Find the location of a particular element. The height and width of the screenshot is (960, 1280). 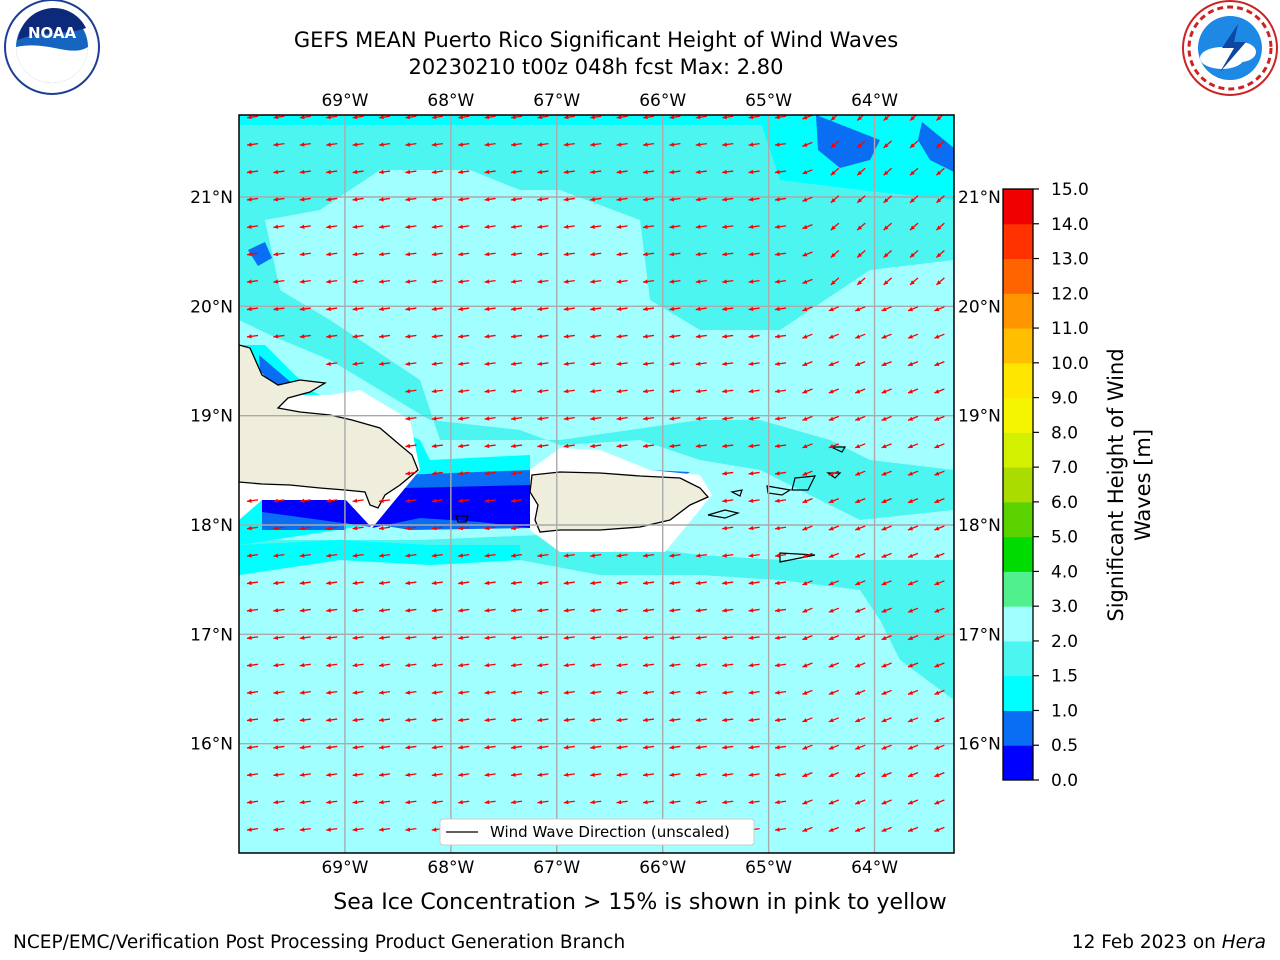

colorbar-segment is located at coordinates (1018, 519).